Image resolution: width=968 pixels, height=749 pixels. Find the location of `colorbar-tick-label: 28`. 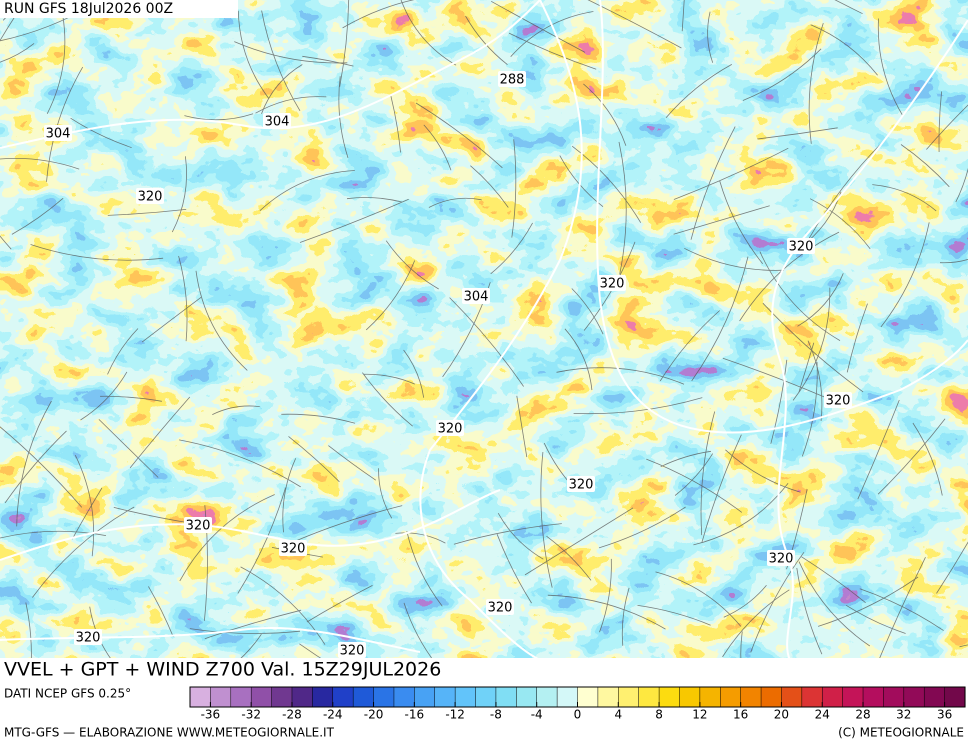

colorbar-tick-label: 28 is located at coordinates (862, 715).